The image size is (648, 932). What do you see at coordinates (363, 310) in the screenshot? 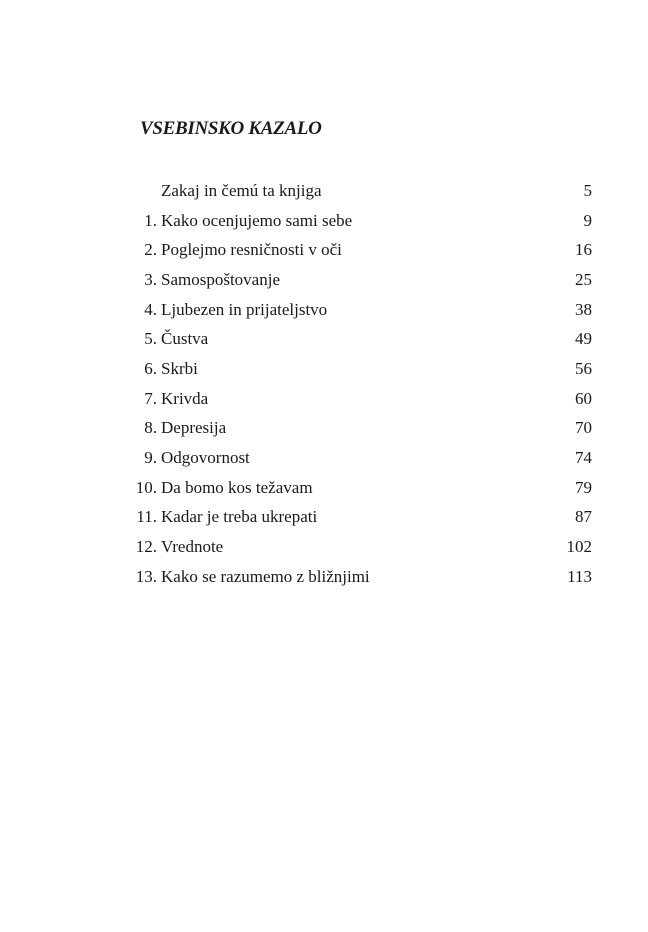
I see `toc-entry: 4. Ljubezen in prijateljstvo 38` at bounding box center [363, 310].